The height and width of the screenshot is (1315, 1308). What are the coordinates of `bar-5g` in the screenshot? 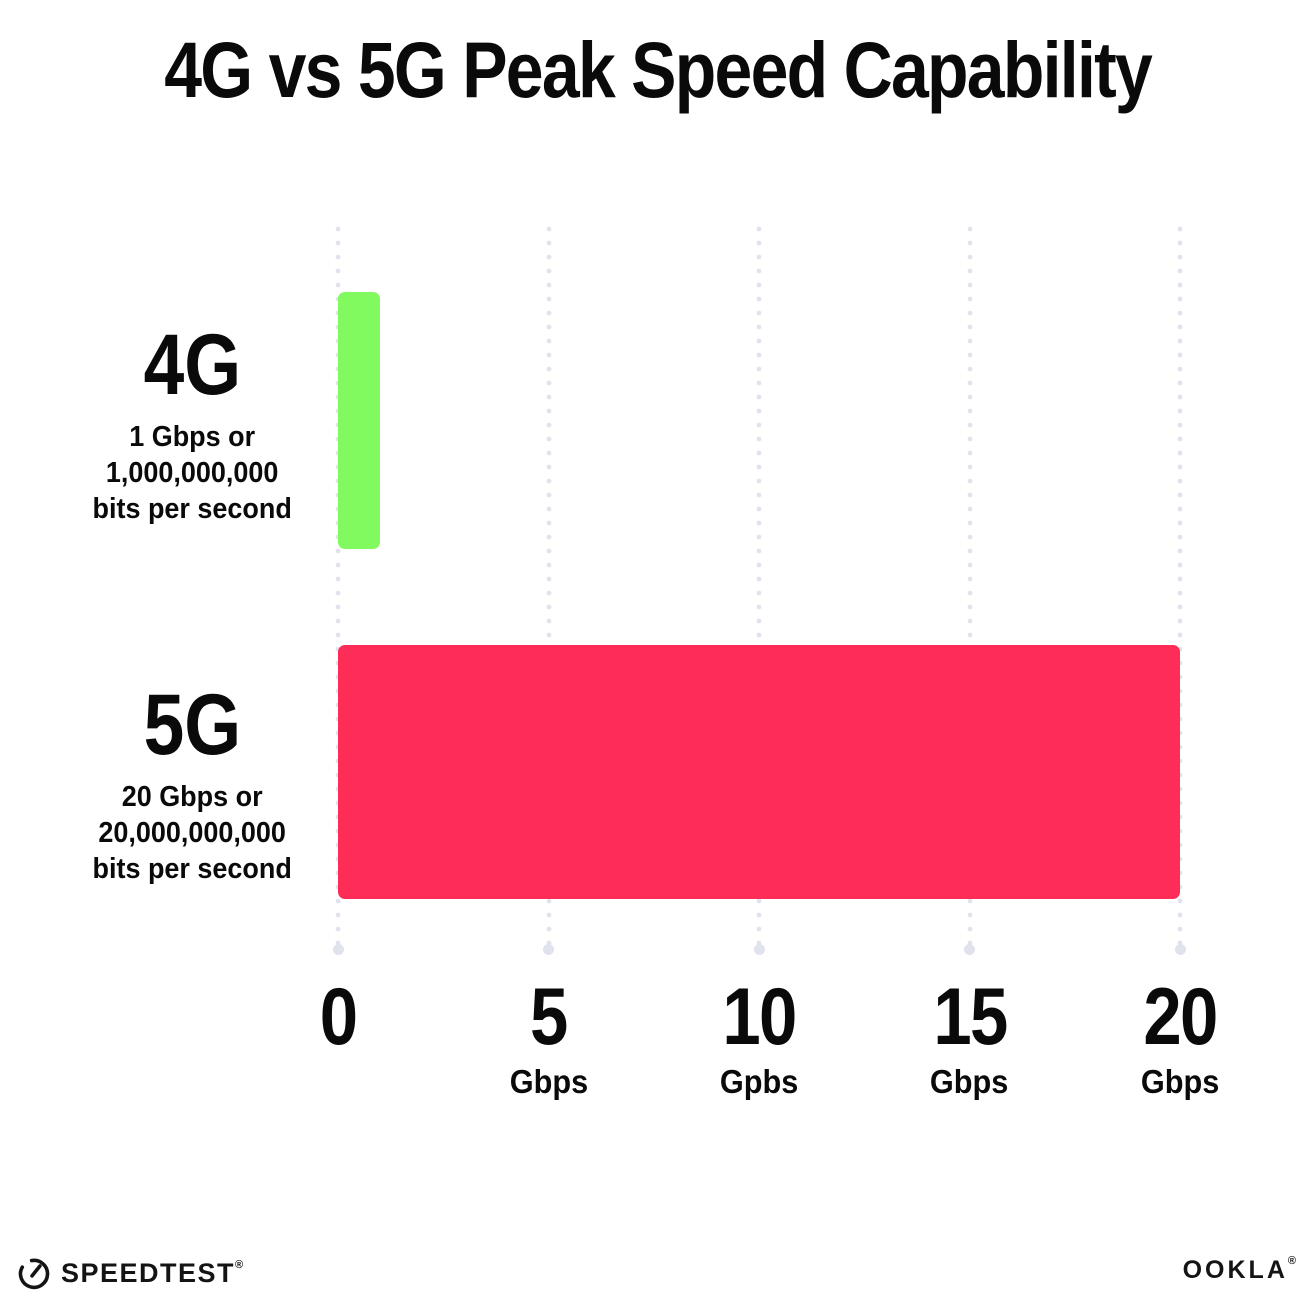 It's located at (759, 772).